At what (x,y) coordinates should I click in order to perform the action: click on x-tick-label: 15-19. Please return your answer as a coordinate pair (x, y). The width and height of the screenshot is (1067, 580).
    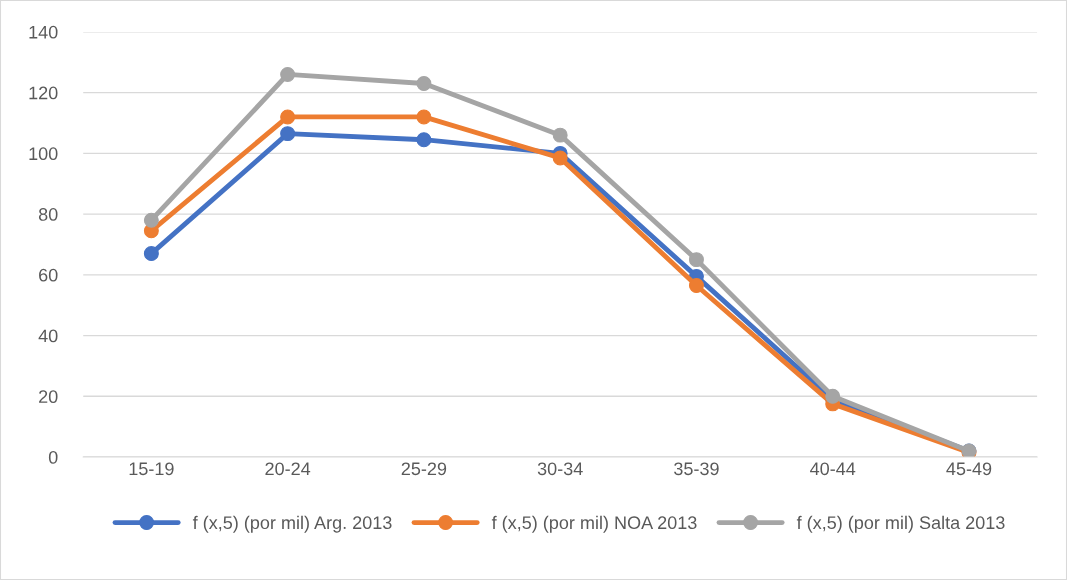
    Looking at the image, I should click on (151, 469).